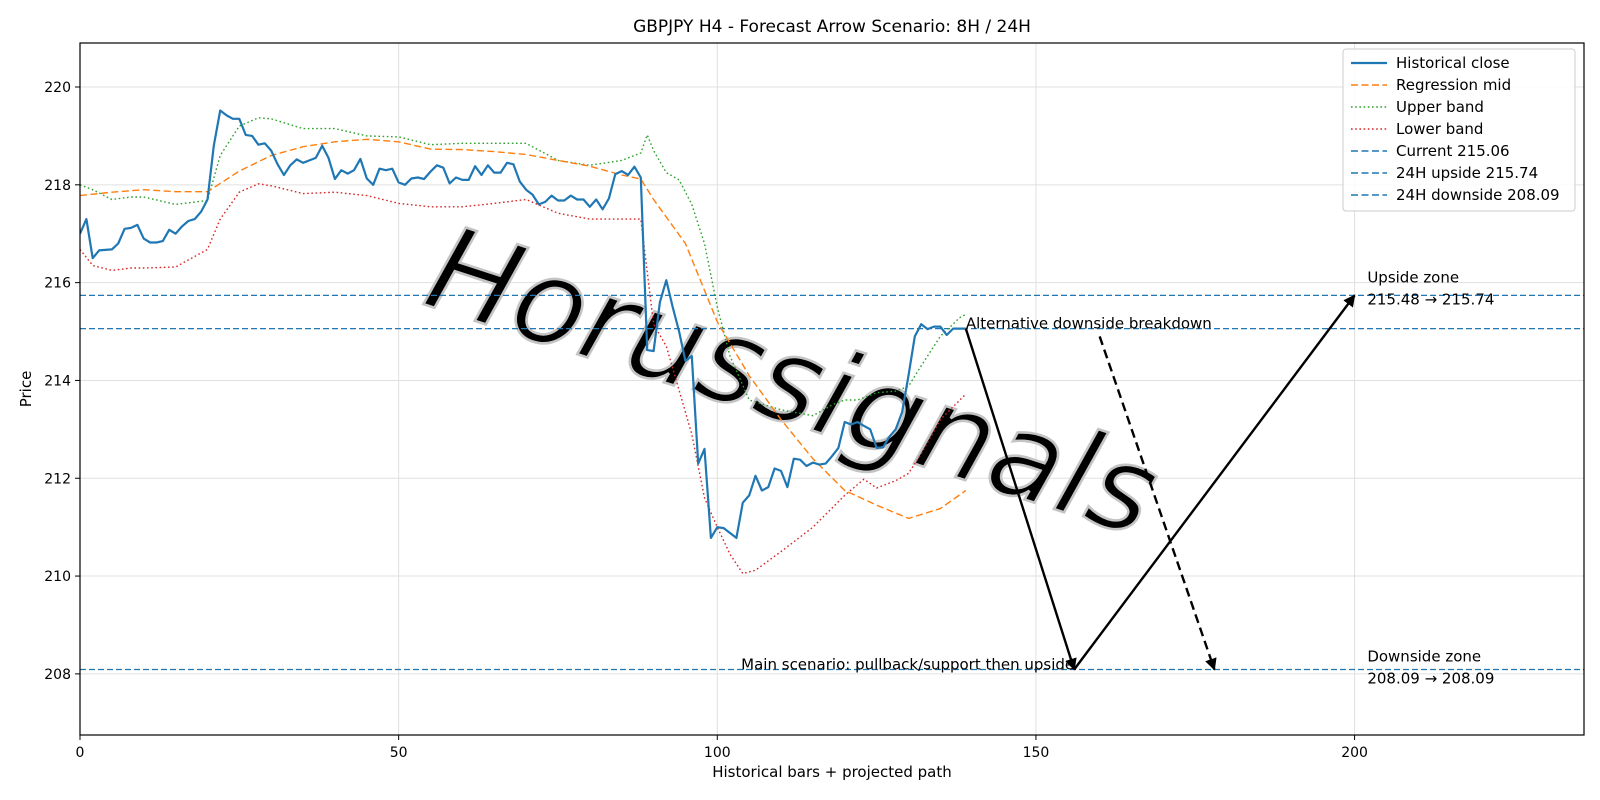  I want to click on y-axis-ticks: 208 210 212 214 216 218 220, so click(62, 381).